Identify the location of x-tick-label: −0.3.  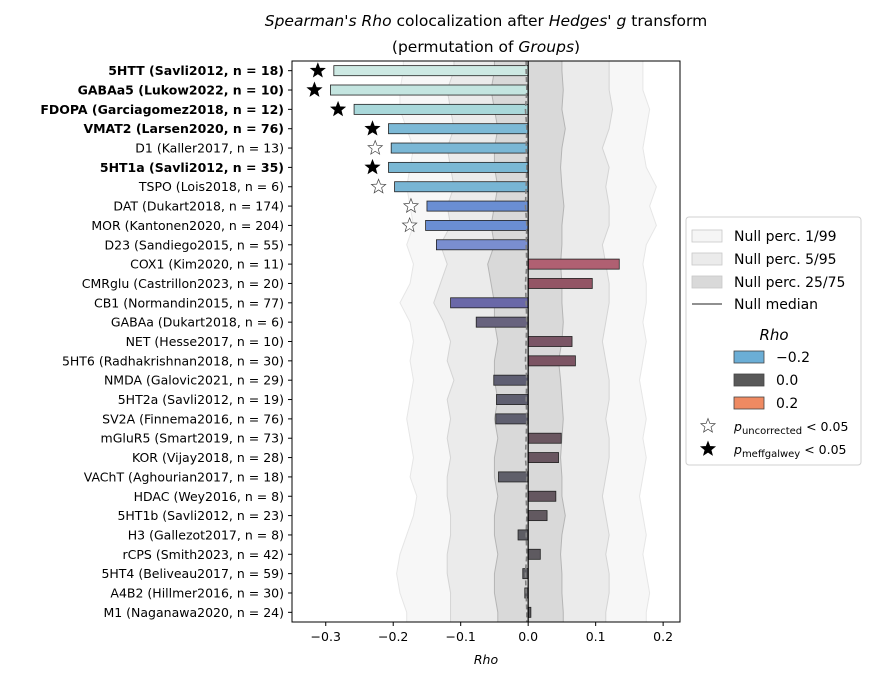
(326, 636).